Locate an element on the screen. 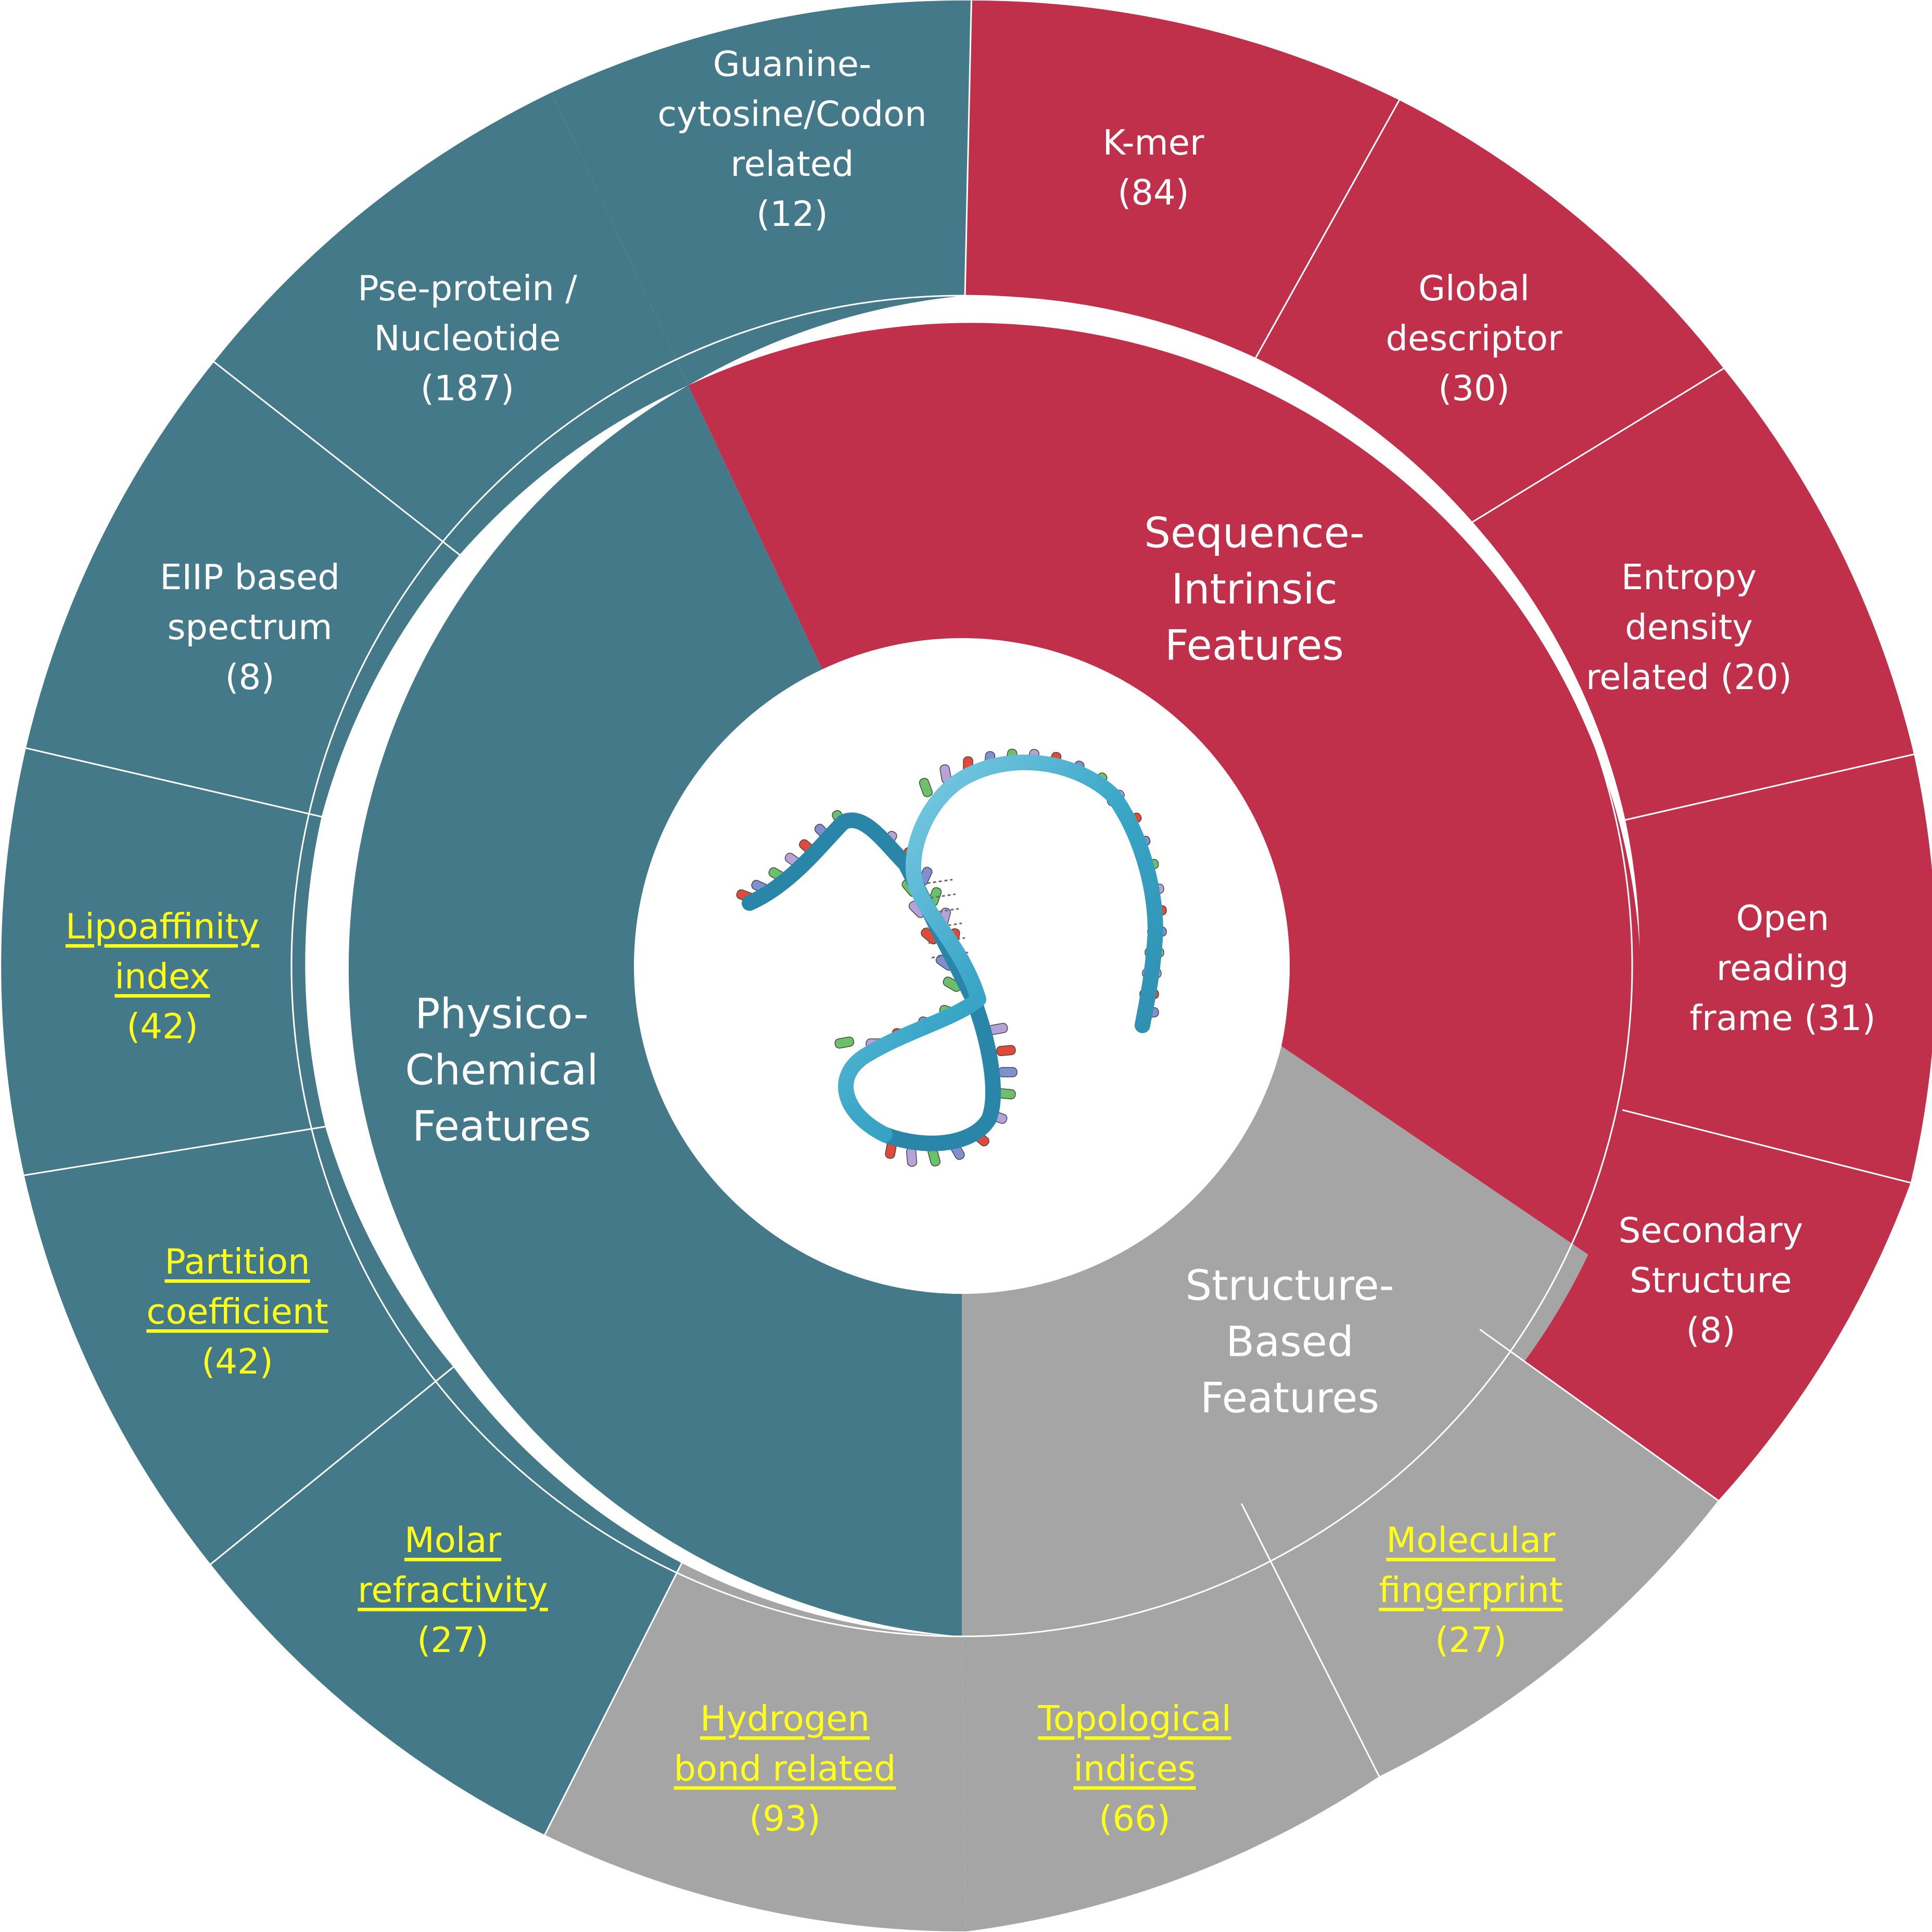  label-fingerprint: Molecular fingerprint (27) is located at coordinates (1470, 1590).